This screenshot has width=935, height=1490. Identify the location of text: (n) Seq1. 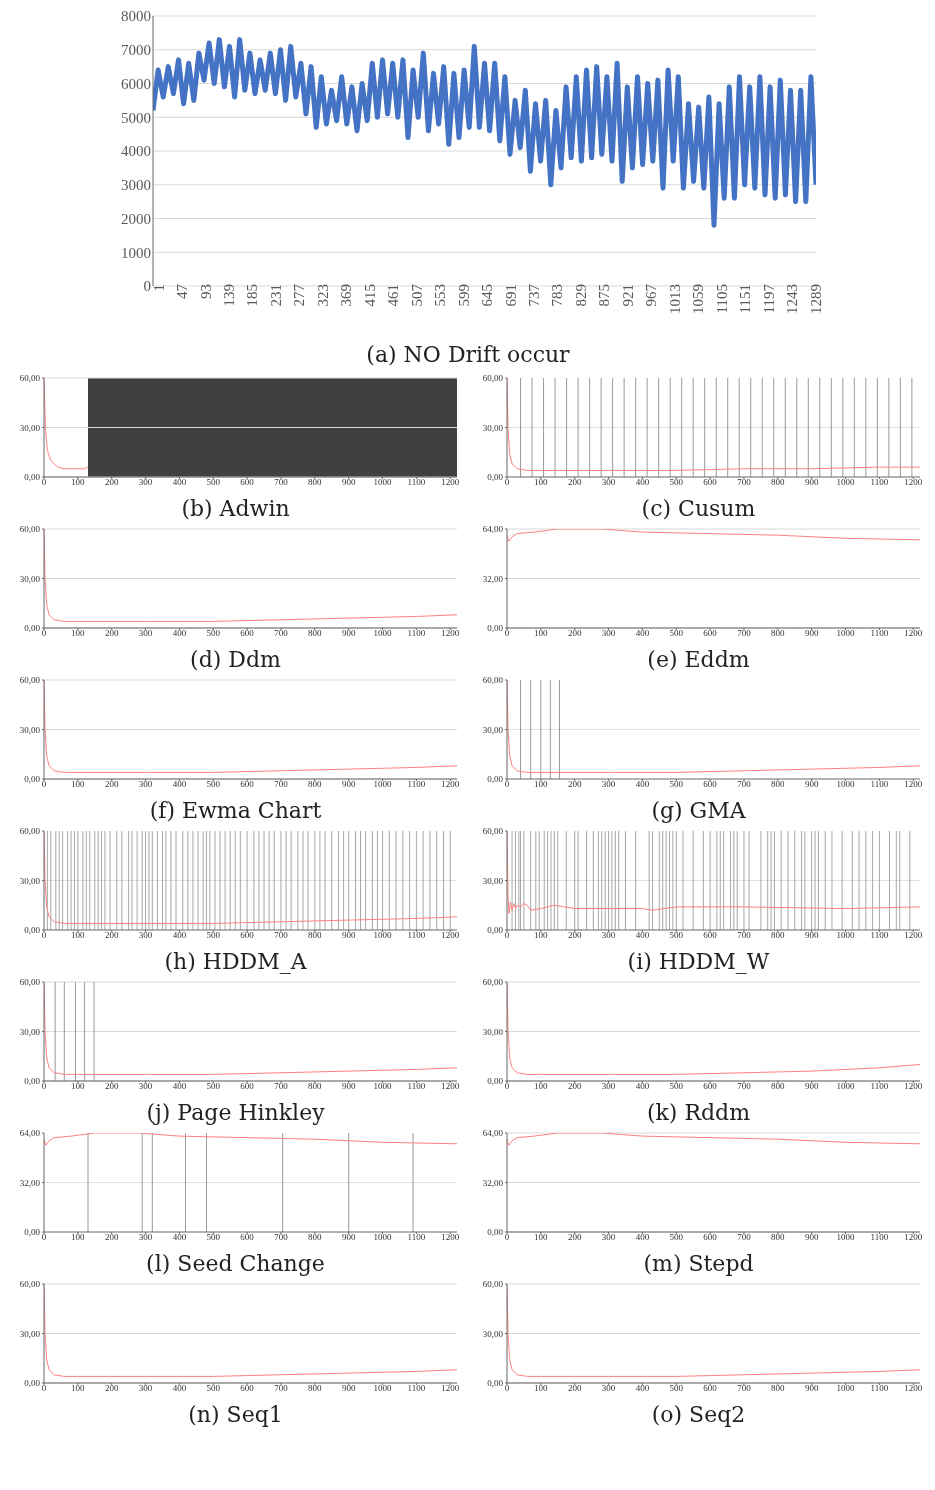
(235, 1414).